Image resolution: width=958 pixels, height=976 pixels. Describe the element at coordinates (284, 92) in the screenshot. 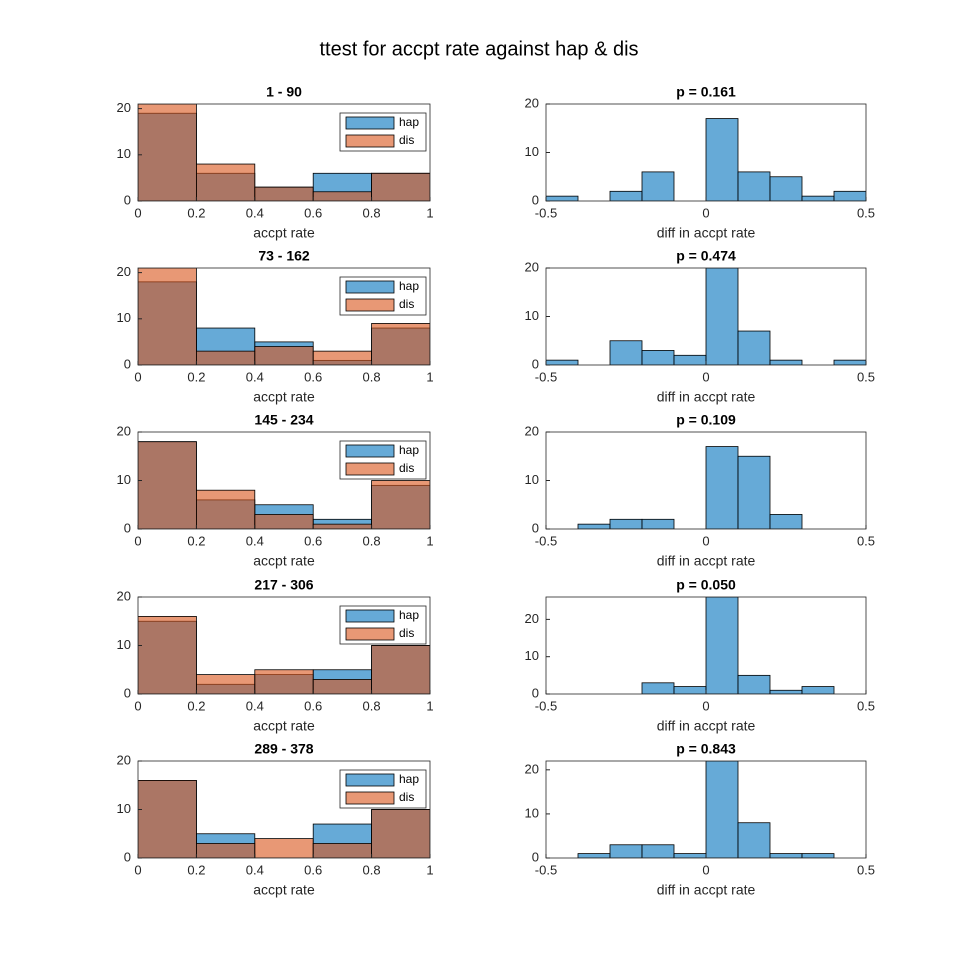

I see `subplot-title: 1 - 90` at that location.